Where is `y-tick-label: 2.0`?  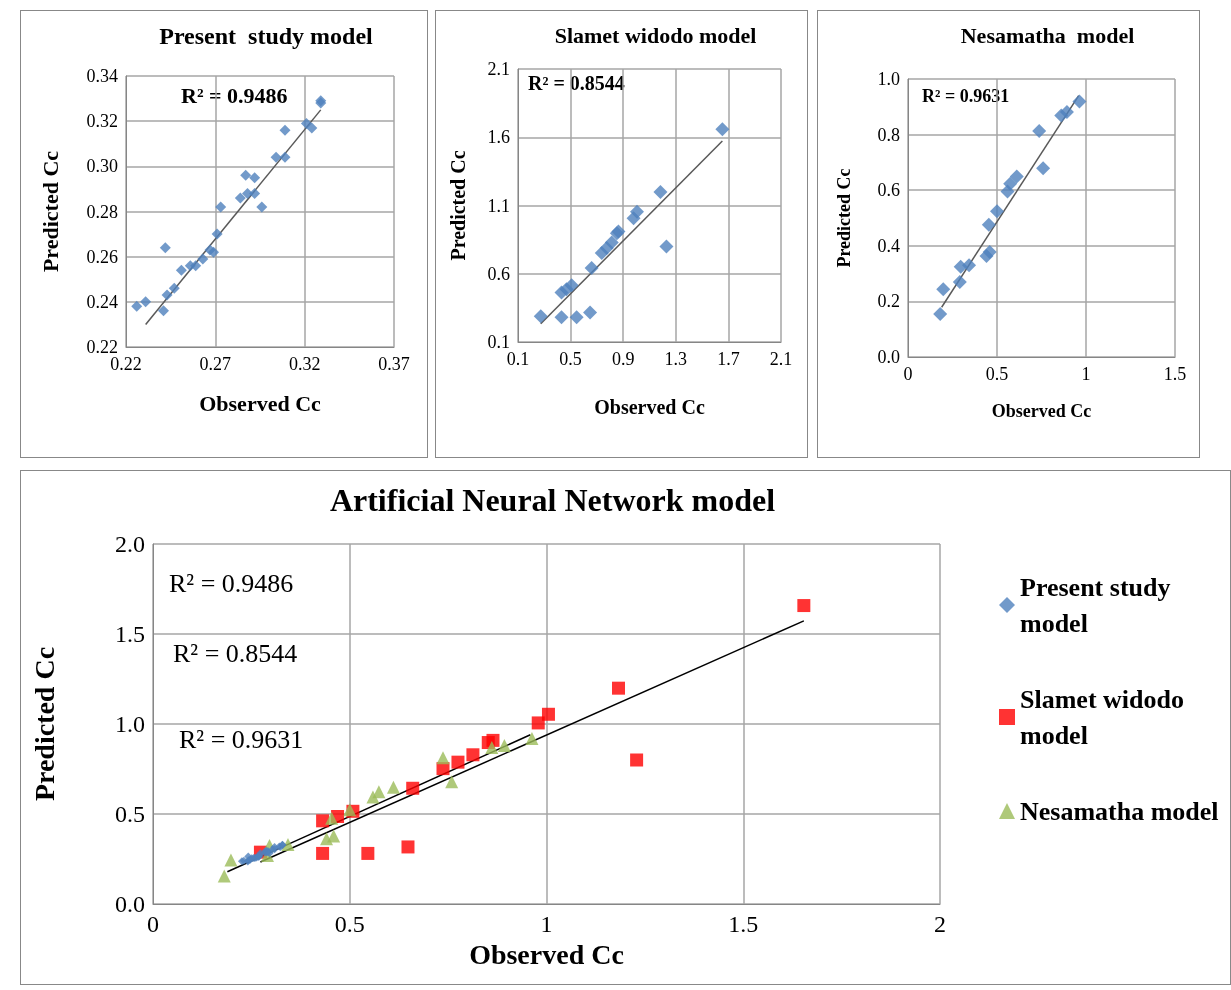
y-tick-label: 2.0 is located at coordinates (130, 544).